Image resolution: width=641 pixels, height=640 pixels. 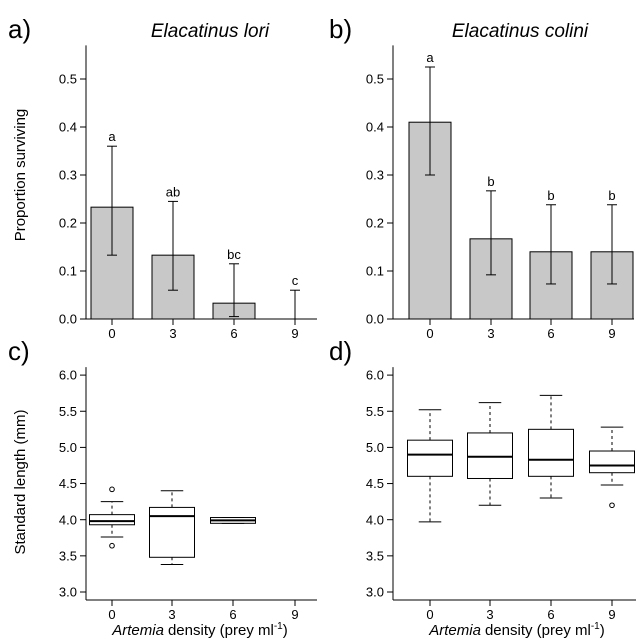 I want to click on panel-label: c), so click(x=19, y=351).